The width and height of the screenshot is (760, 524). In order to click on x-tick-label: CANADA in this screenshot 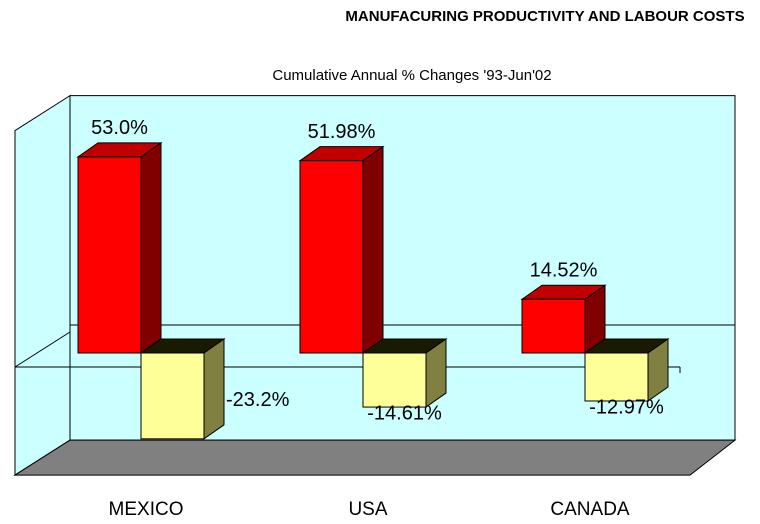, I will do `click(590, 509)`.